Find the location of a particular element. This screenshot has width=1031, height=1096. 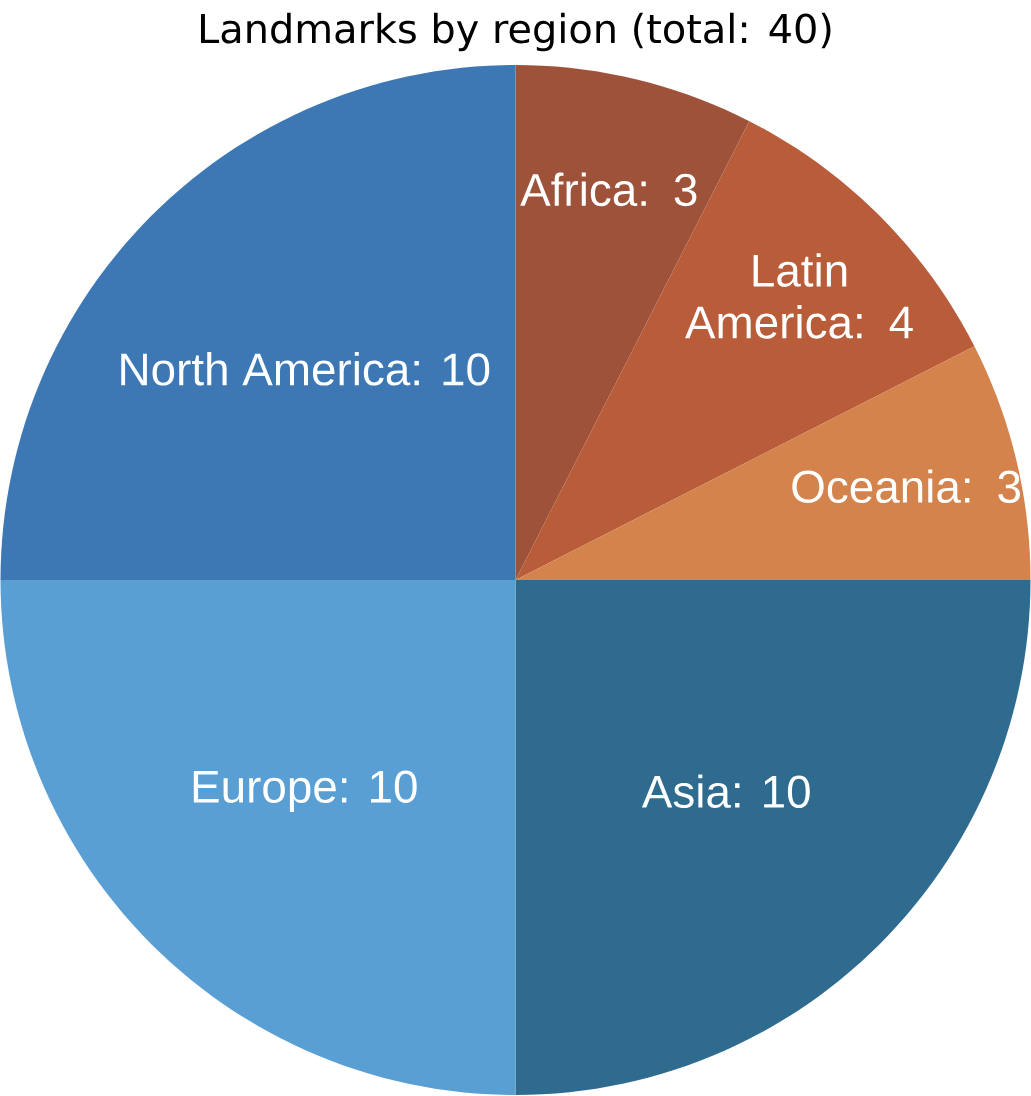

slice-label: Africa: 3 is located at coordinates (608, 189).